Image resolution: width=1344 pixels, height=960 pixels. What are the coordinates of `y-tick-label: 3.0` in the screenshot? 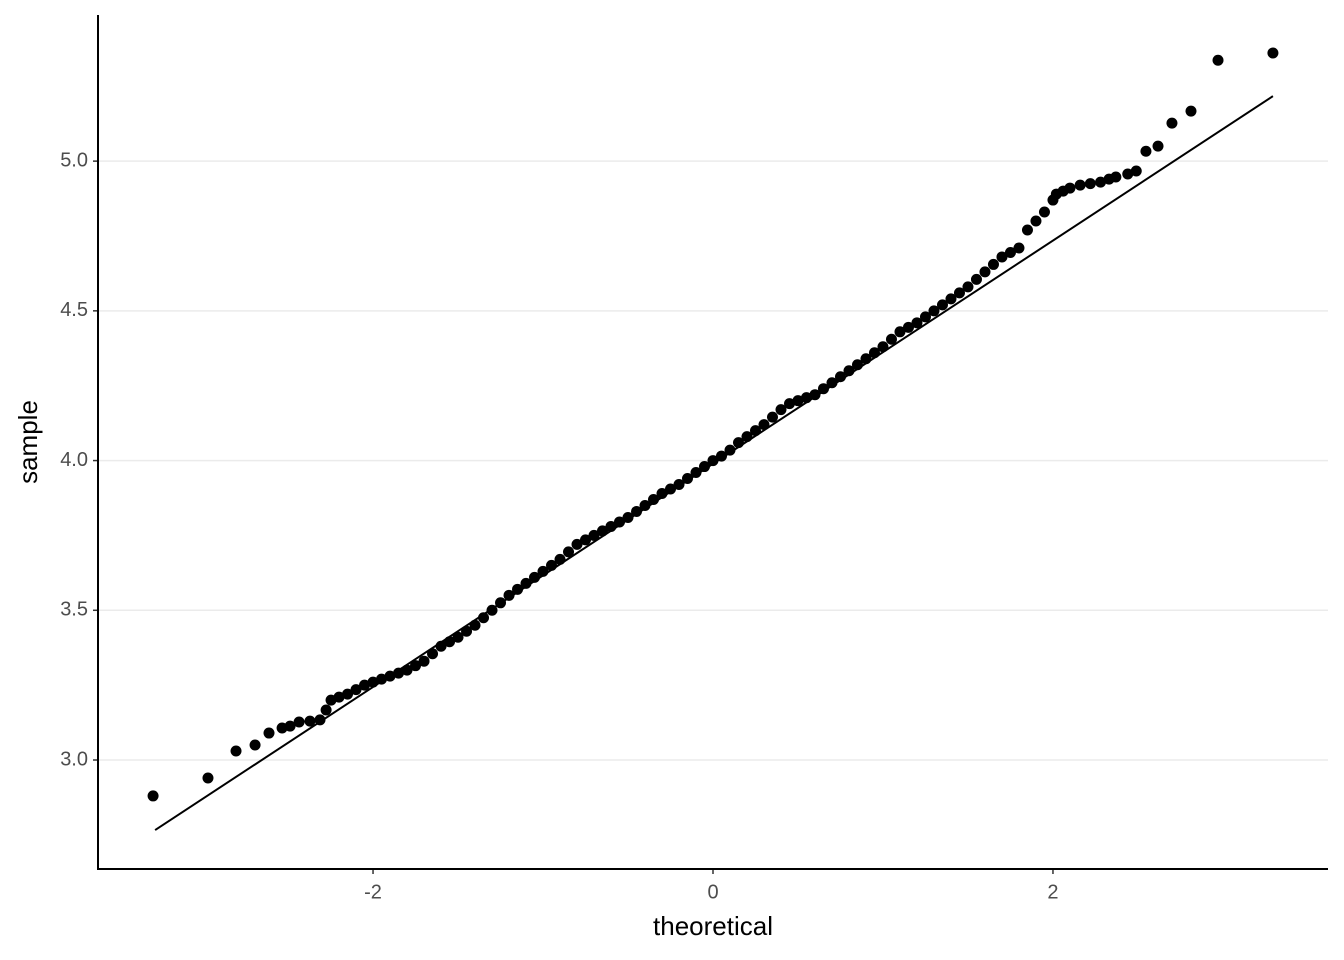 It's located at (74, 759).